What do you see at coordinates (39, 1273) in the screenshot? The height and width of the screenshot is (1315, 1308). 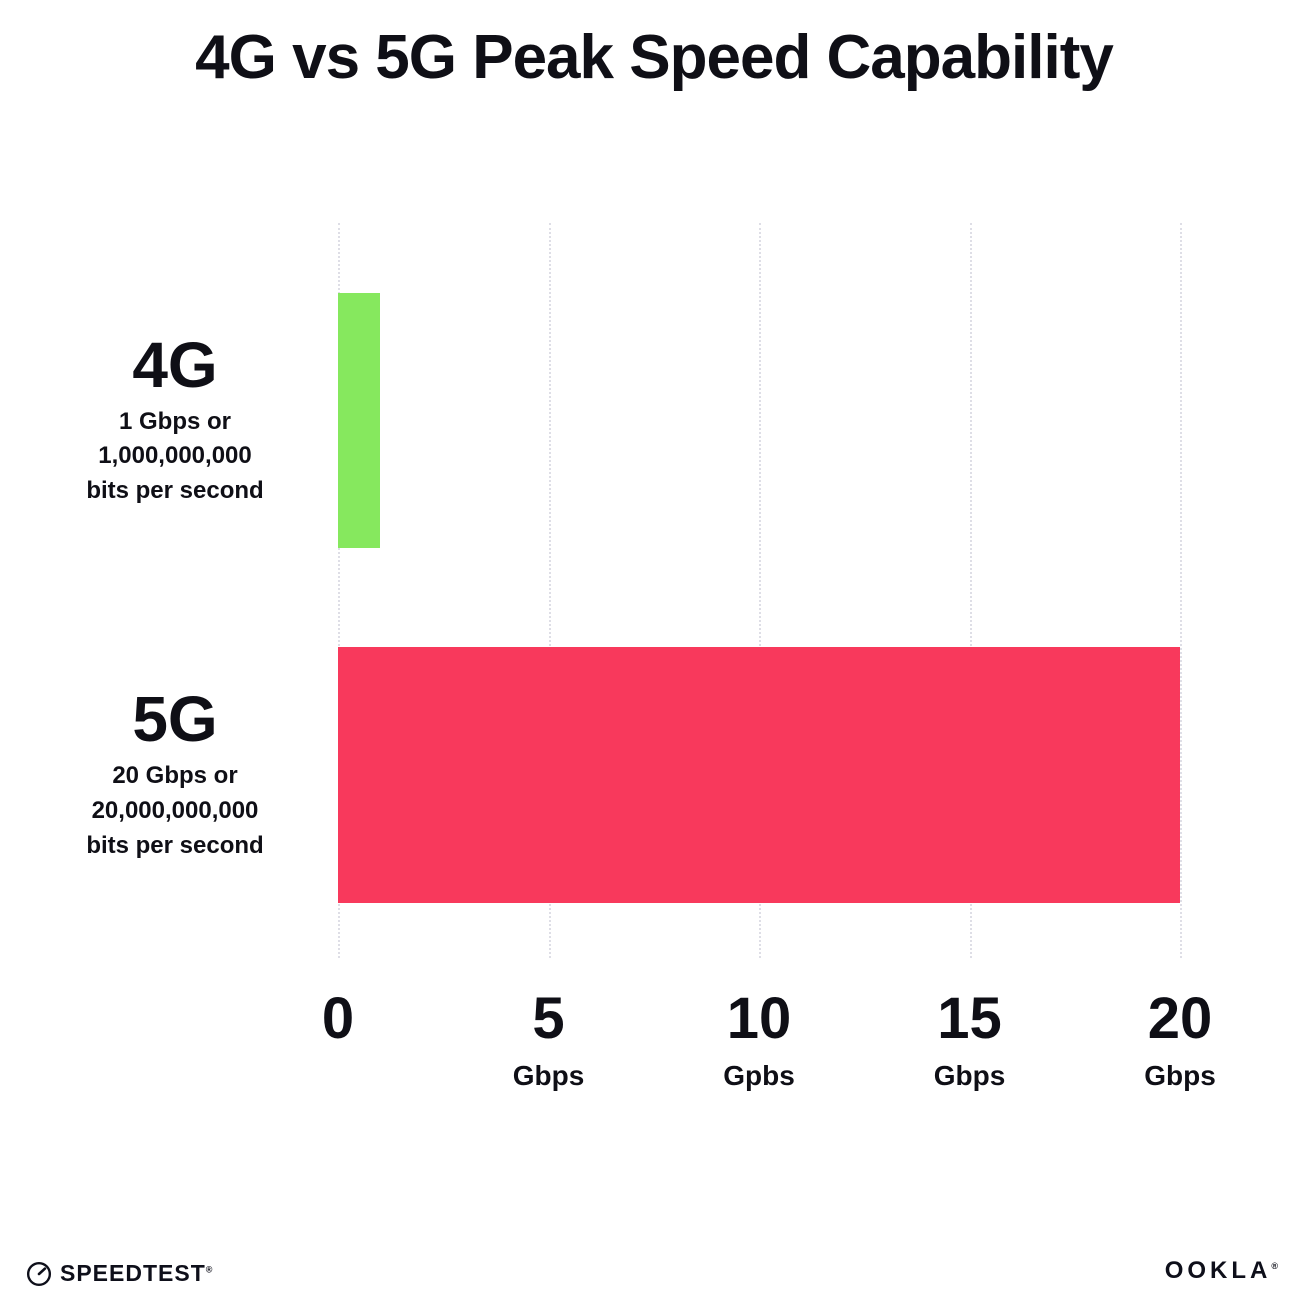 I see `speedtest-gauge-icon` at bounding box center [39, 1273].